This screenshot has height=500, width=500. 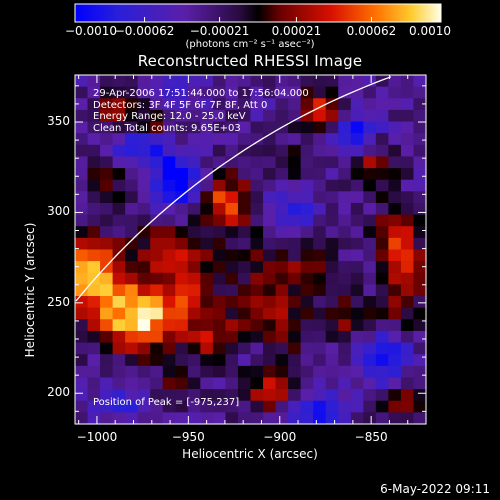 I want to click on x-axis-label: Heliocentric X (arcsec), so click(x=250, y=454).